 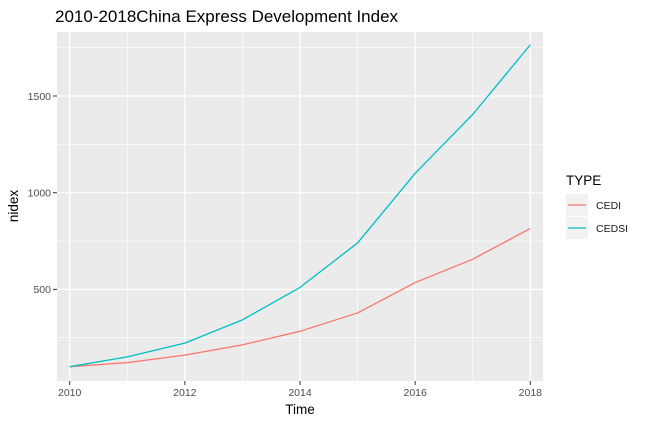 I want to click on x-tick-label: 2016, so click(x=415, y=393).